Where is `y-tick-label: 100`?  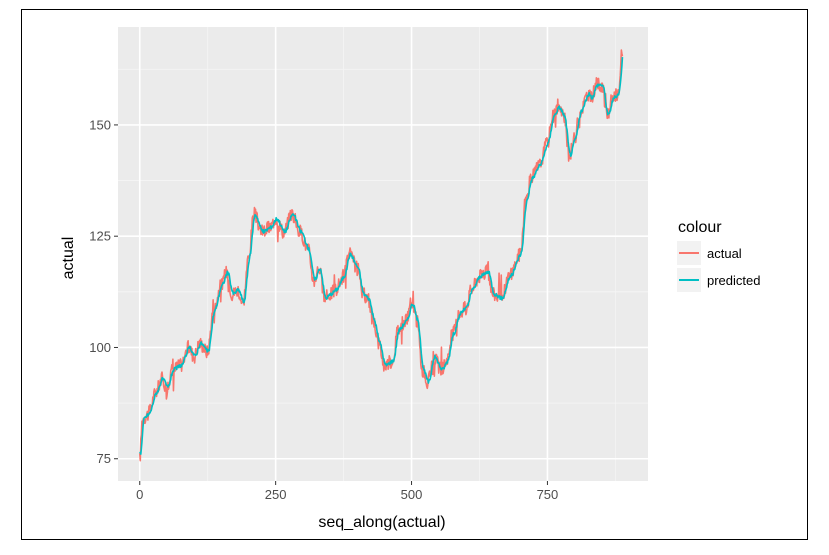 y-tick-label: 100 is located at coordinates (100, 347).